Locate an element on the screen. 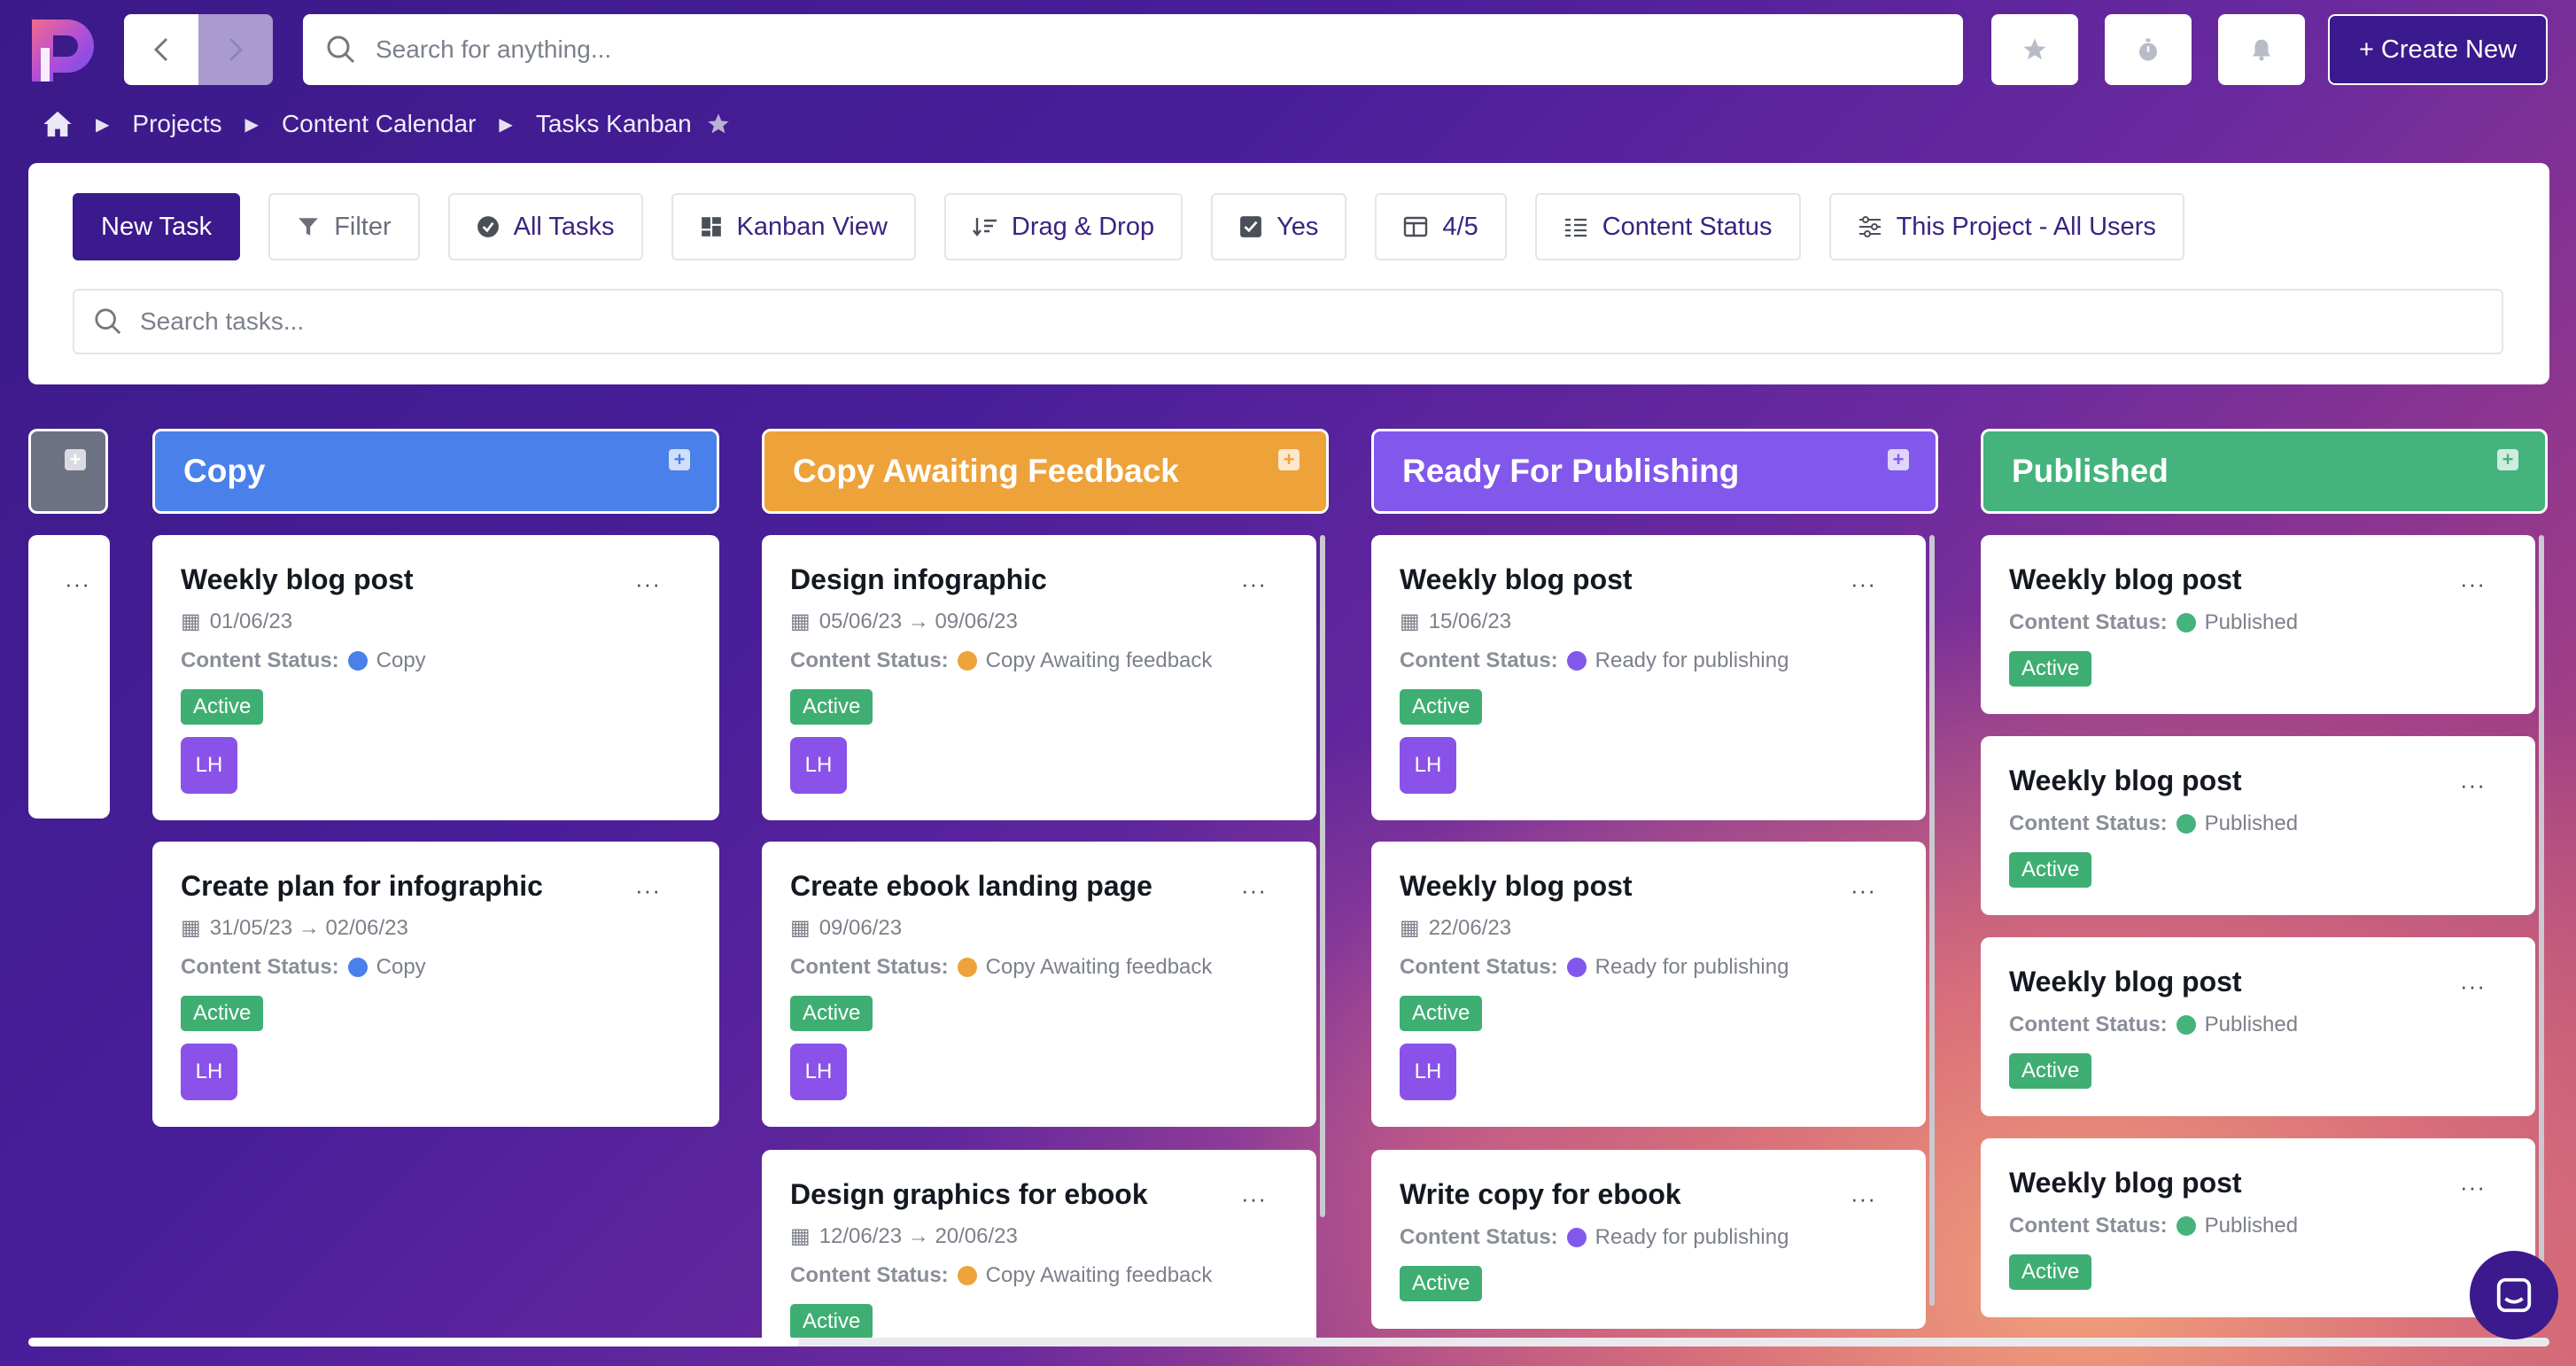 The image size is (2576, 1366). breadcrumb-projects: Projects is located at coordinates (177, 123).